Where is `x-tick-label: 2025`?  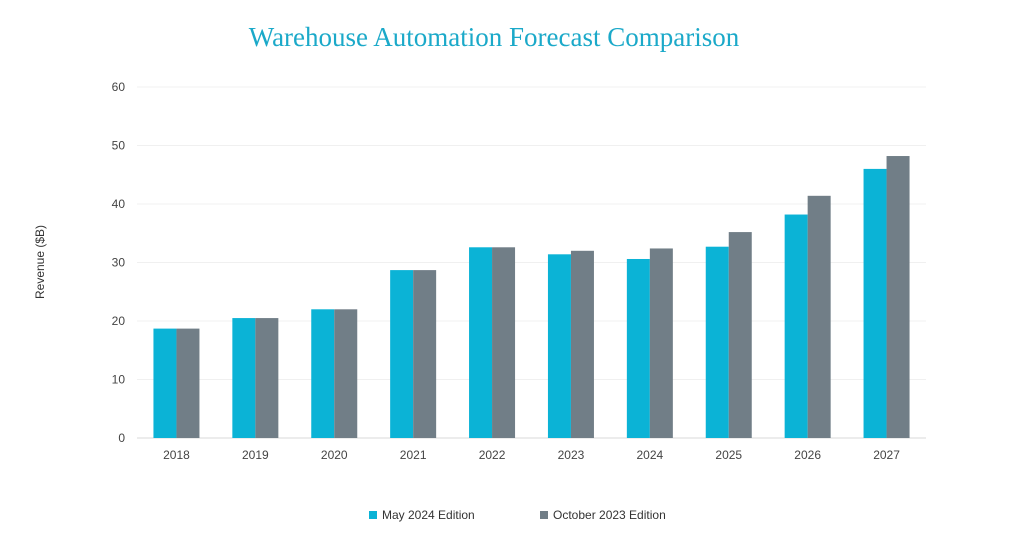
x-tick-label: 2025 is located at coordinates (728, 455).